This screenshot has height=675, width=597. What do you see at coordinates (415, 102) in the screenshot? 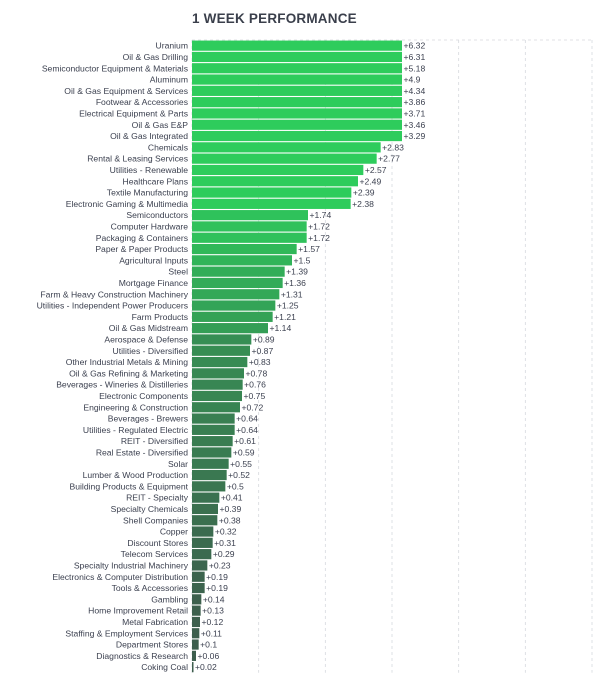
I see `value-label: +3.86` at bounding box center [415, 102].